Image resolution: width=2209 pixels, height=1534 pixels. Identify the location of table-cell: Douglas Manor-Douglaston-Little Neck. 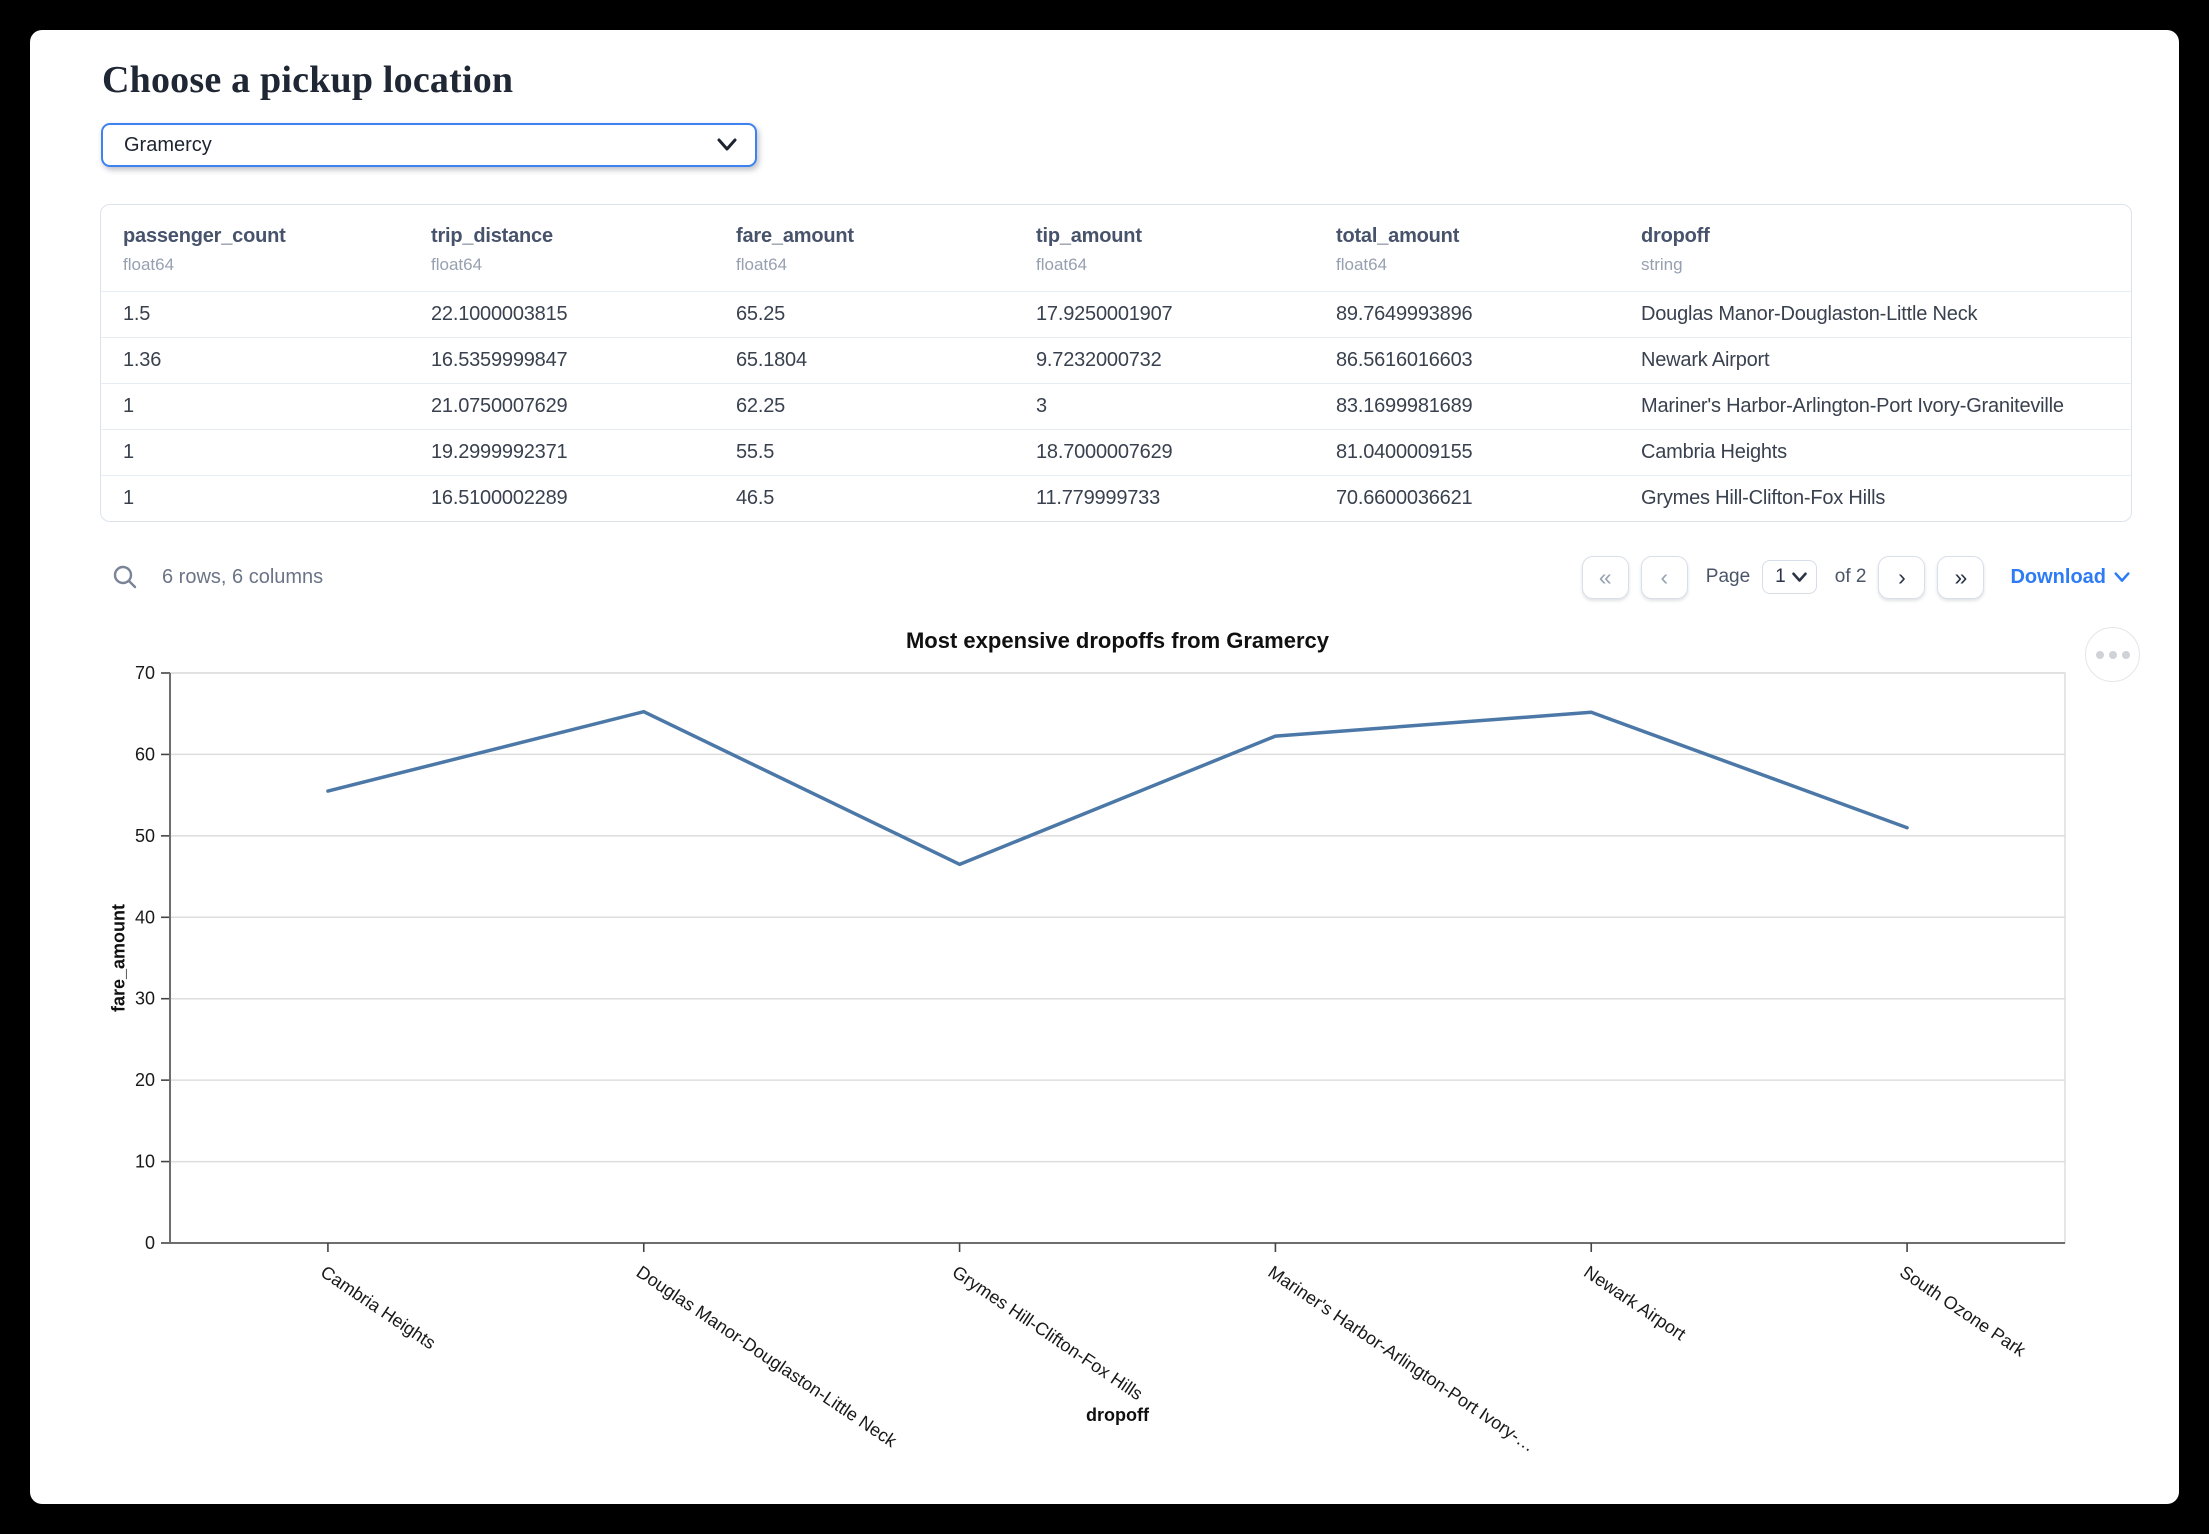
(1809, 314).